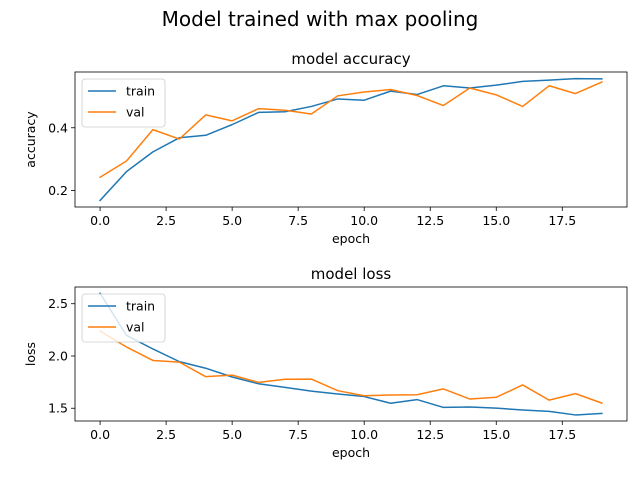  What do you see at coordinates (364, 220) in the screenshot?
I see `accuracy-x-tick-label: 10.0` at bounding box center [364, 220].